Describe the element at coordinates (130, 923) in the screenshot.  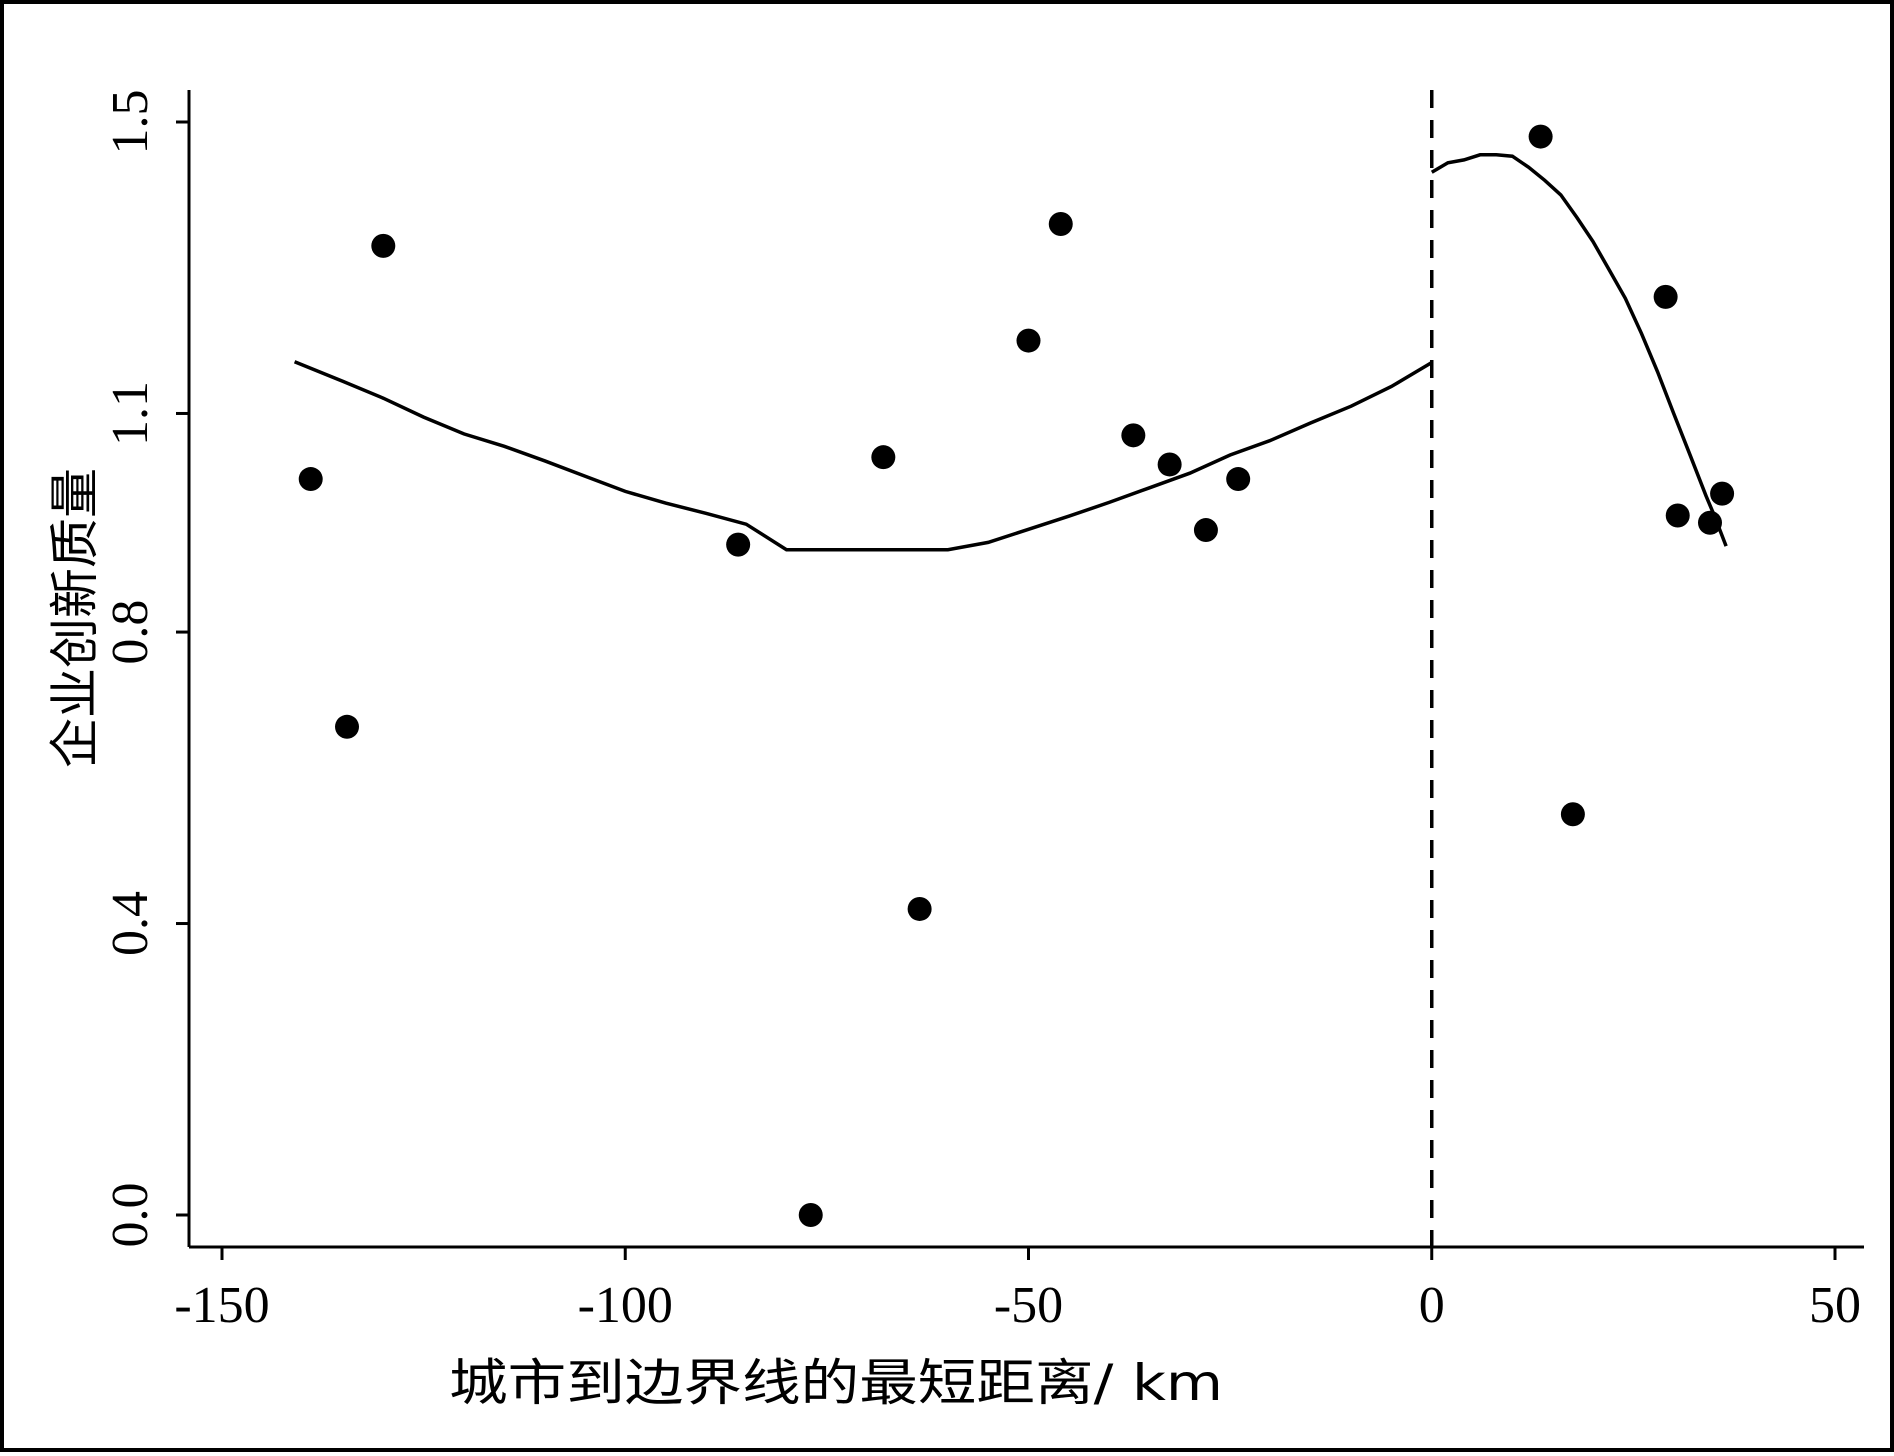
I see `y-tick-label: 0.4` at that location.